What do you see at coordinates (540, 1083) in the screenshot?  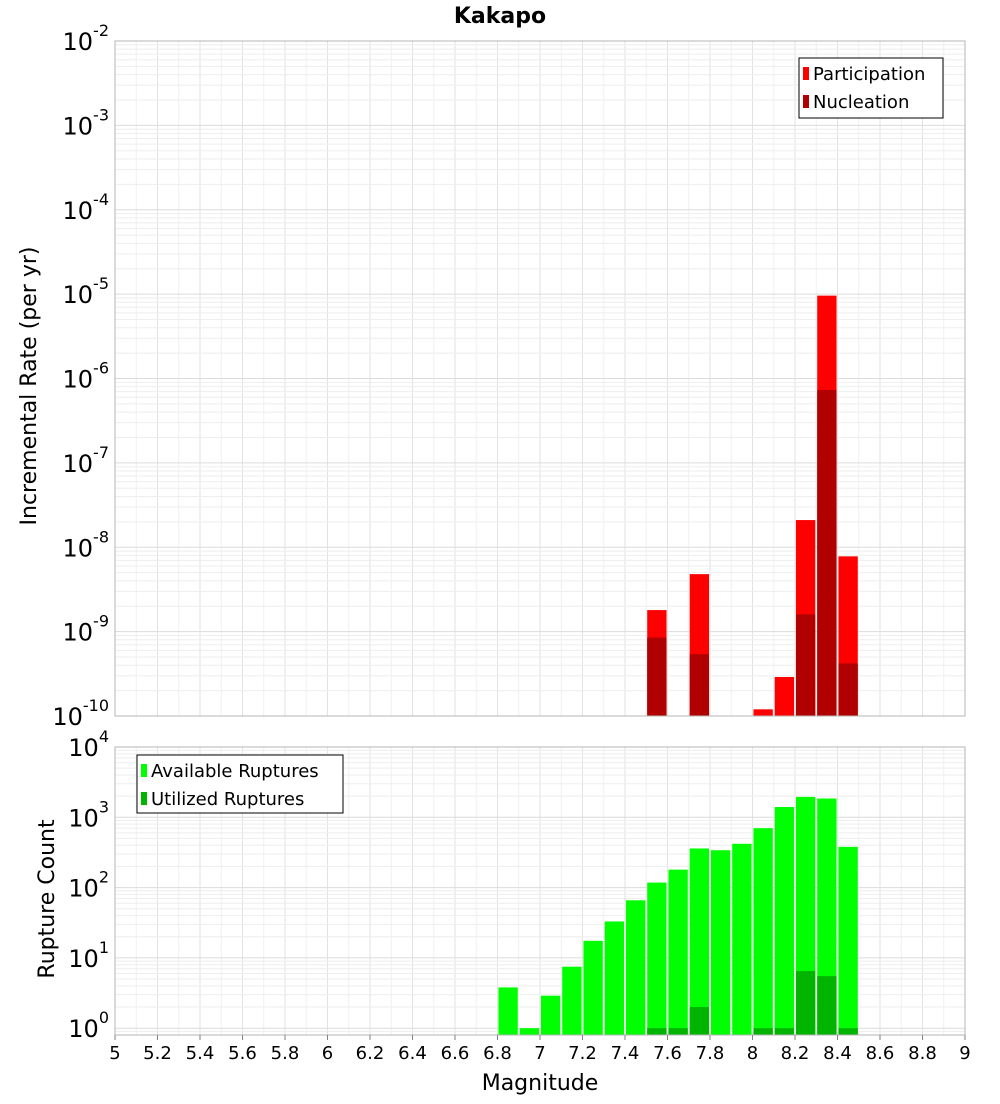 I see `x-axis-label: Magnitude` at bounding box center [540, 1083].